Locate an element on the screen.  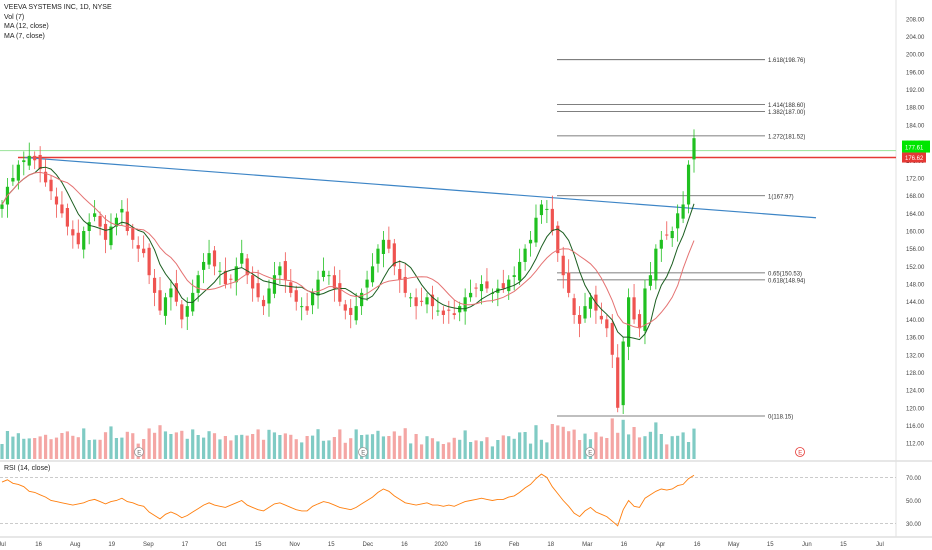
price-tick-label: 164.00 is located at coordinates (915, 215).